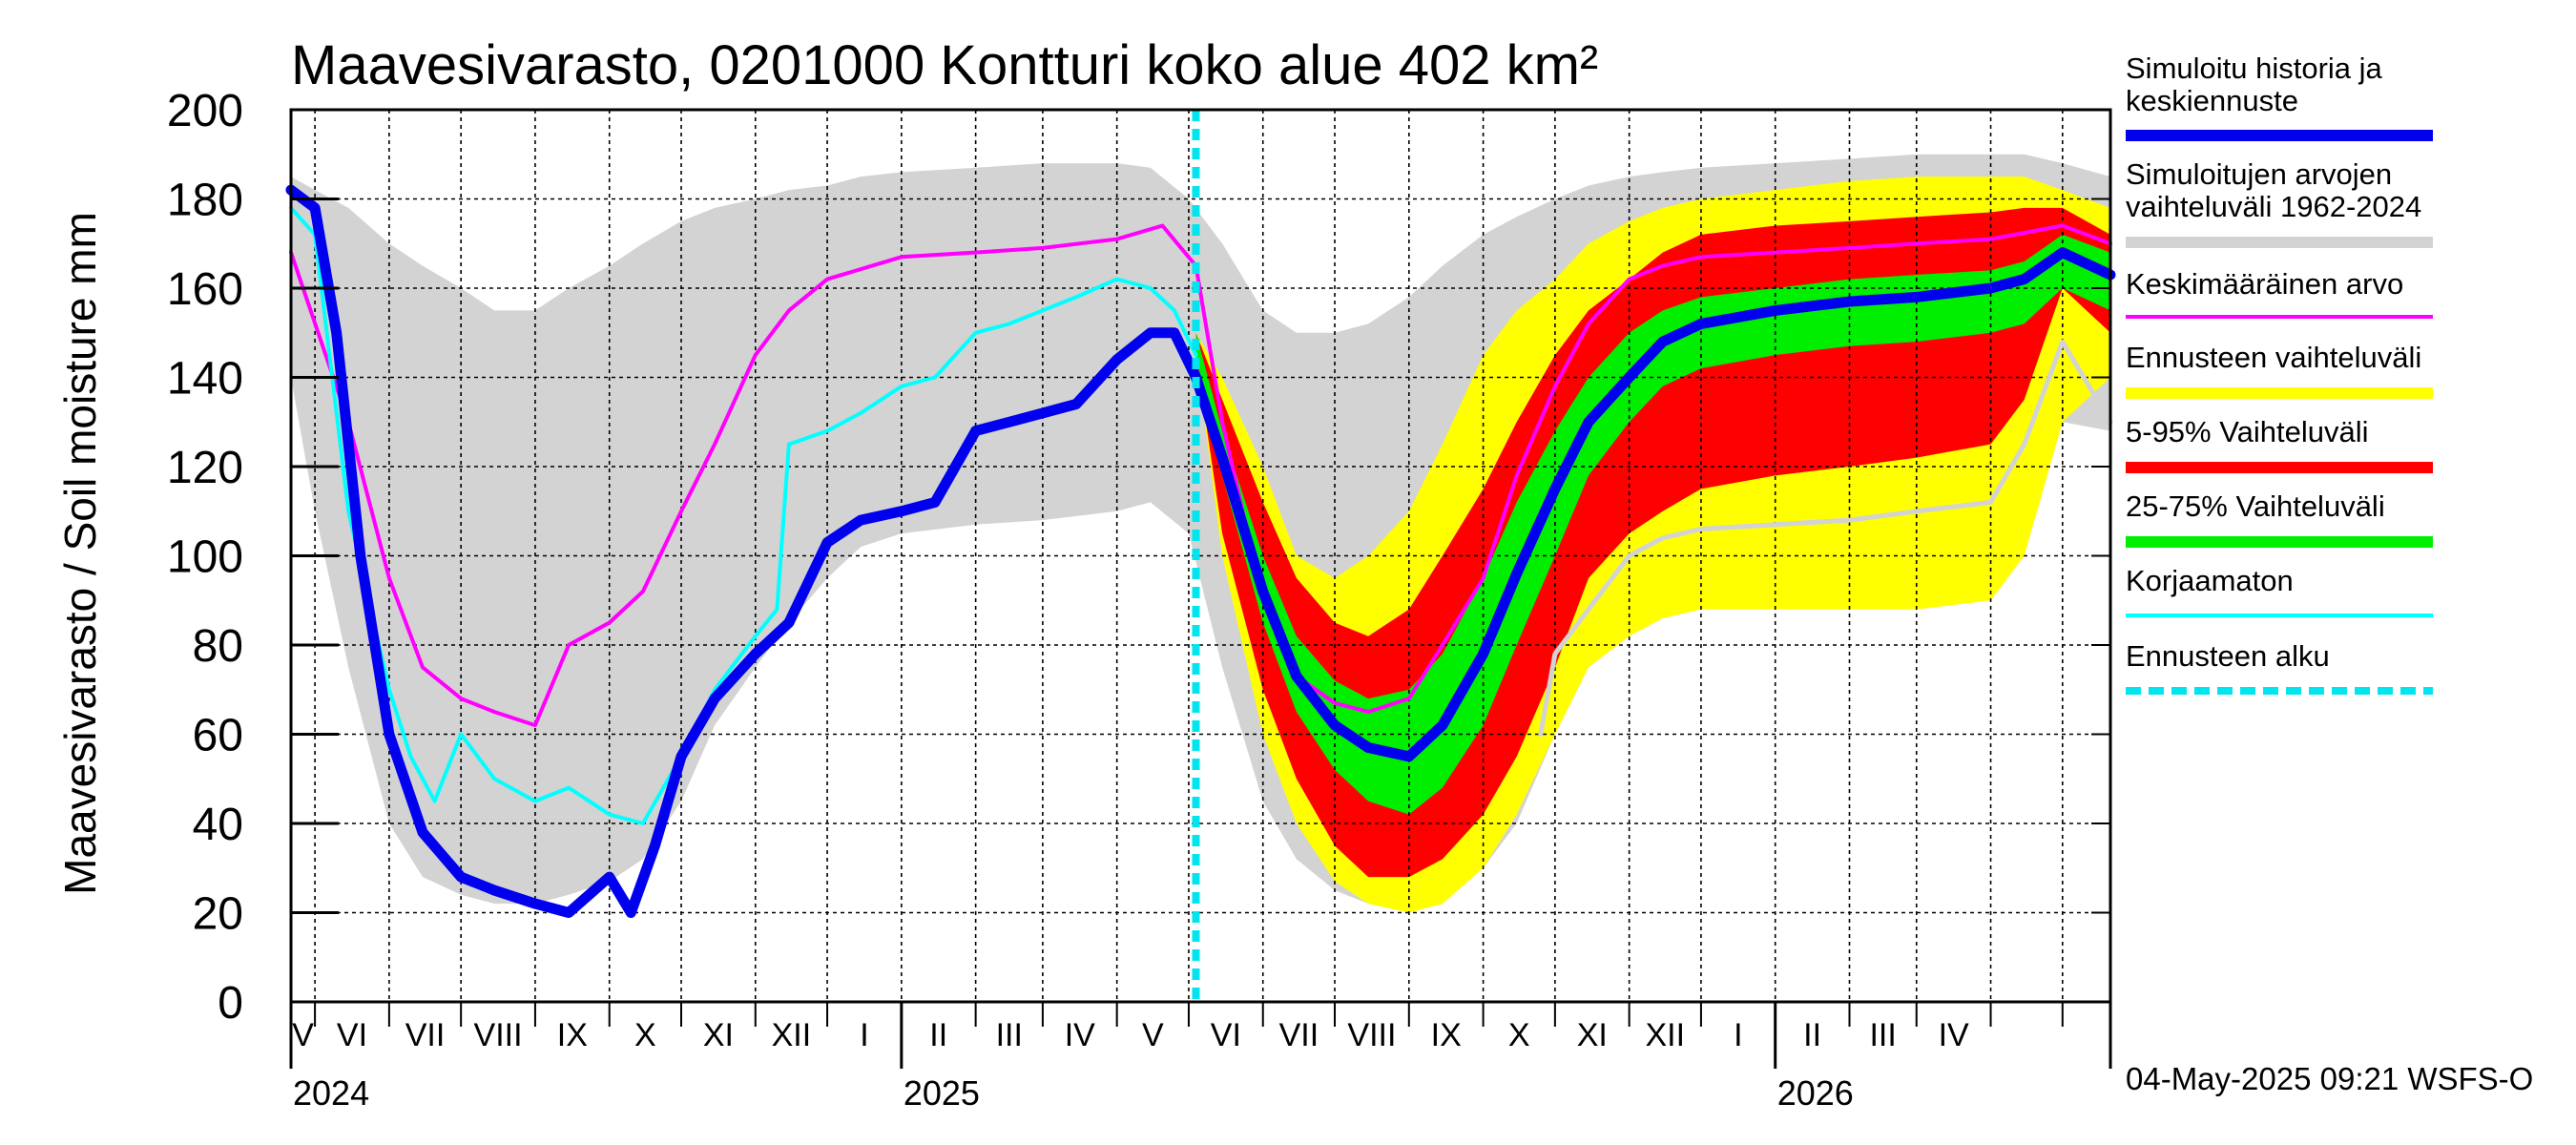  Describe the element at coordinates (205, 111) in the screenshot. I see `y-tick-label: 200` at that location.